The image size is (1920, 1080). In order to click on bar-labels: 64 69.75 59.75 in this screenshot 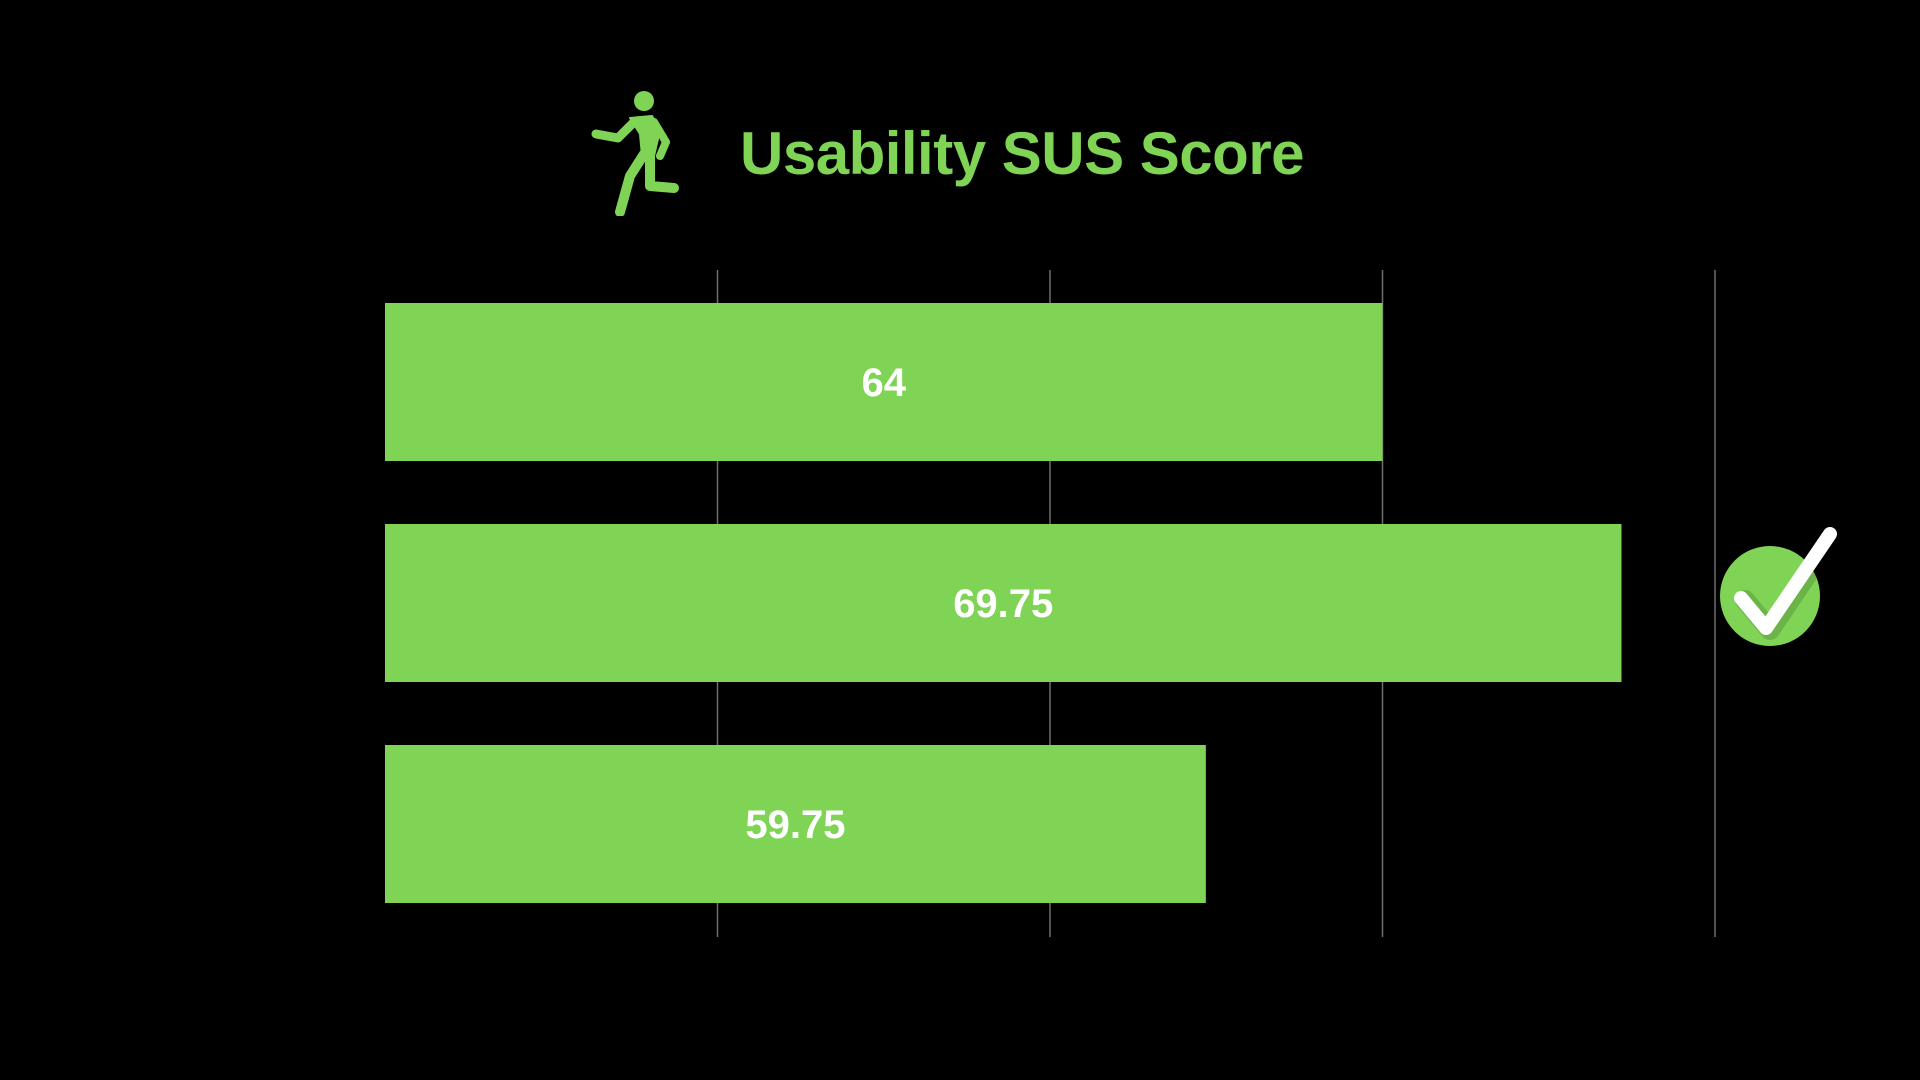, I will do `click(899, 604)`.